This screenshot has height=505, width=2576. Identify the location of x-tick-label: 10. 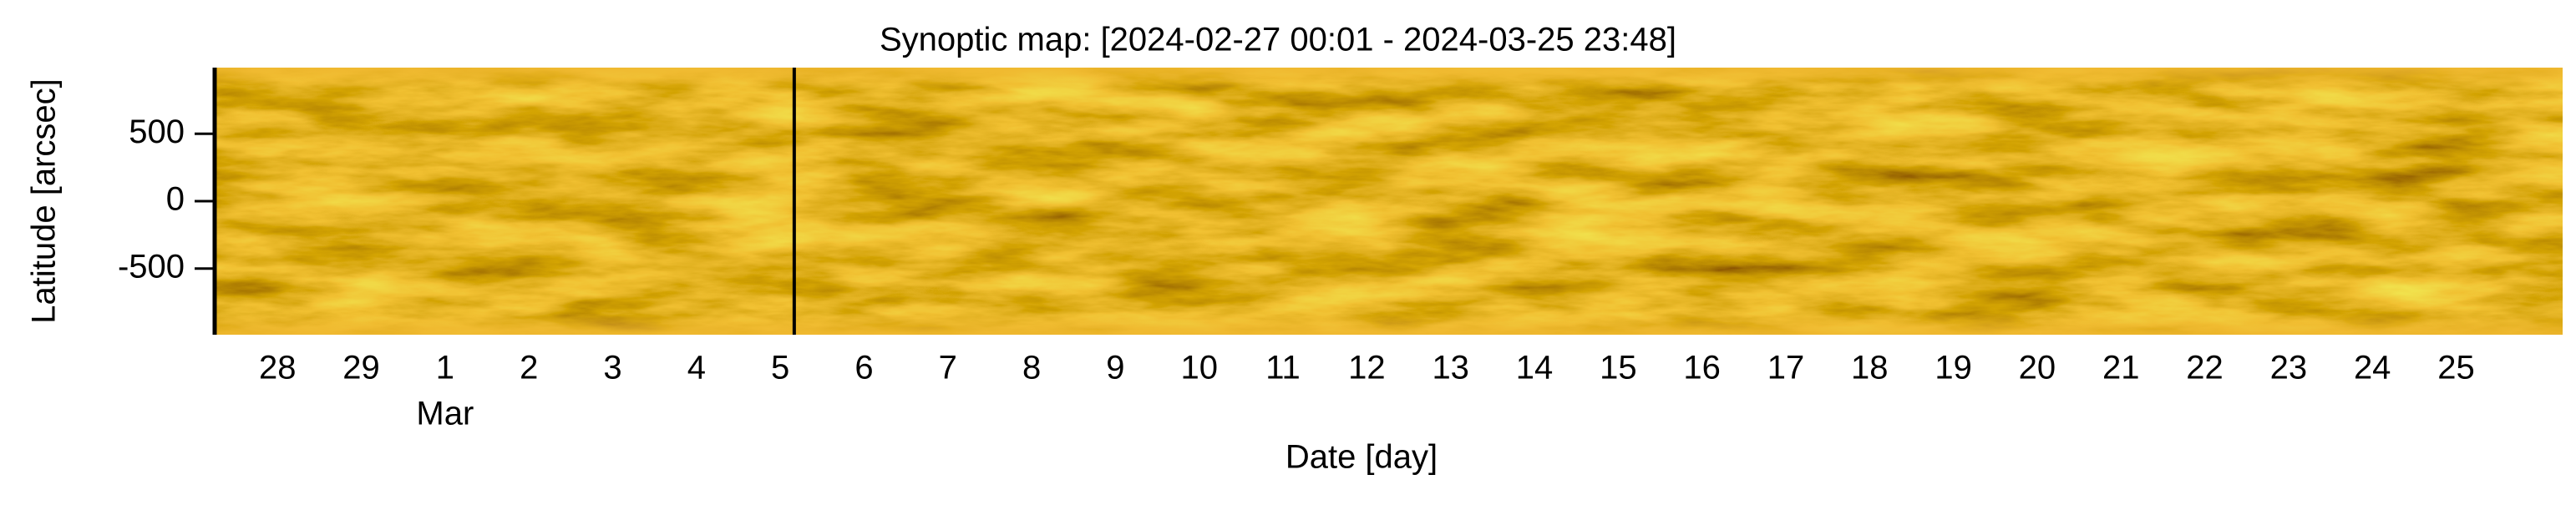
(1199, 368).